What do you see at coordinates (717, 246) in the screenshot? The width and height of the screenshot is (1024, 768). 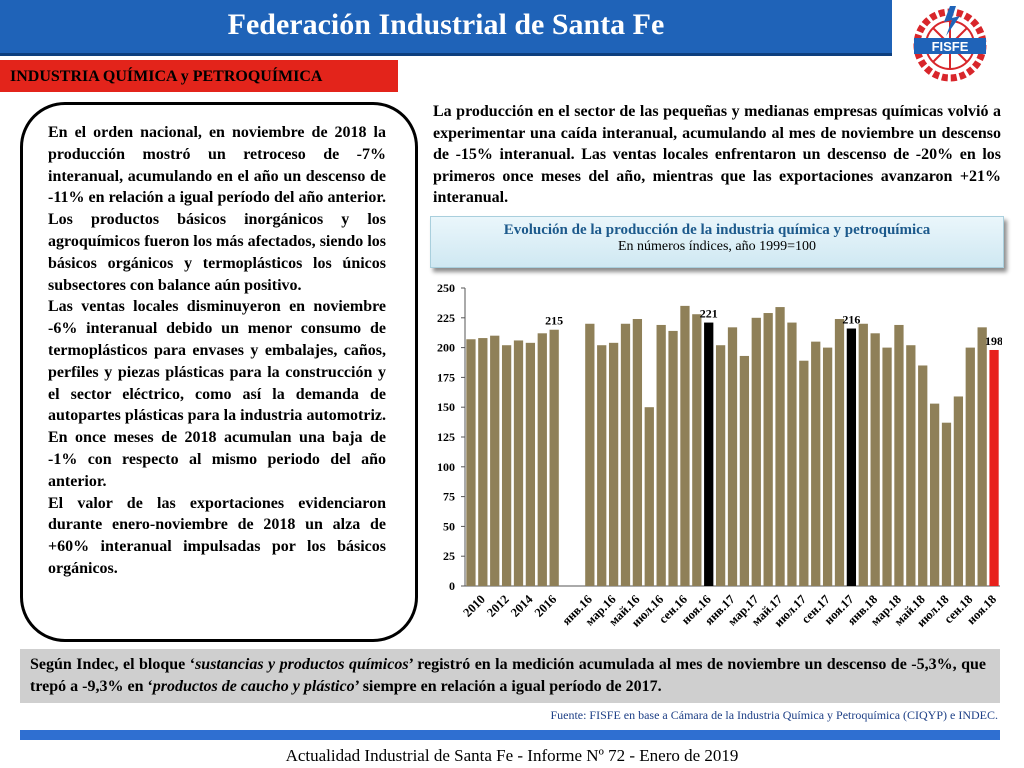 I see `chart-subtitle: En números índices, año 1999=100` at bounding box center [717, 246].